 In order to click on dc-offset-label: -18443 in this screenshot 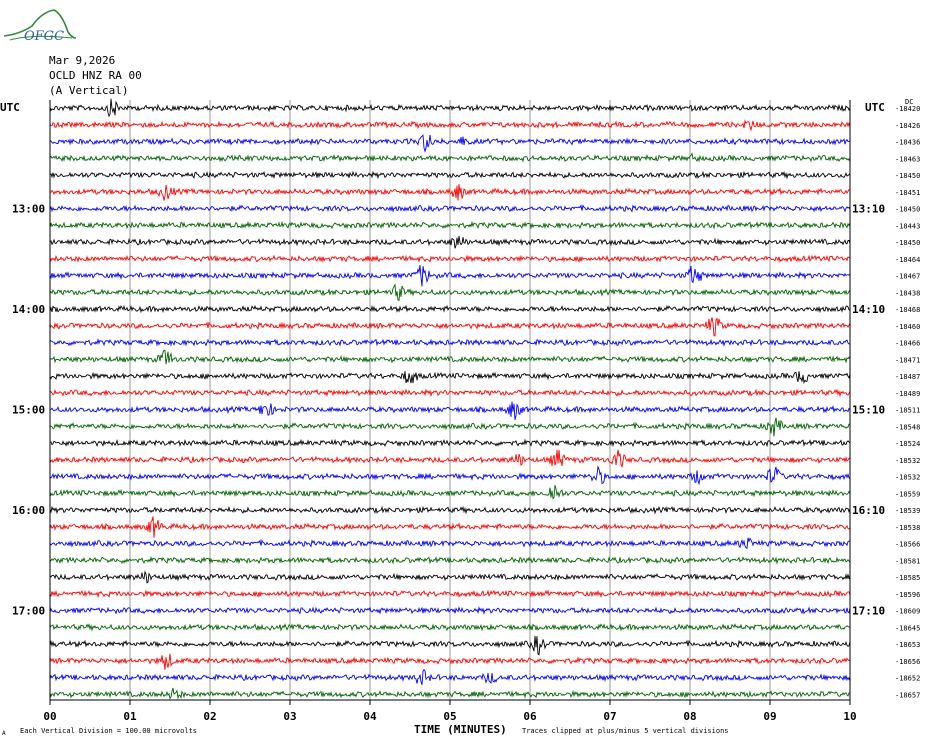, I will do `click(907, 226)`.